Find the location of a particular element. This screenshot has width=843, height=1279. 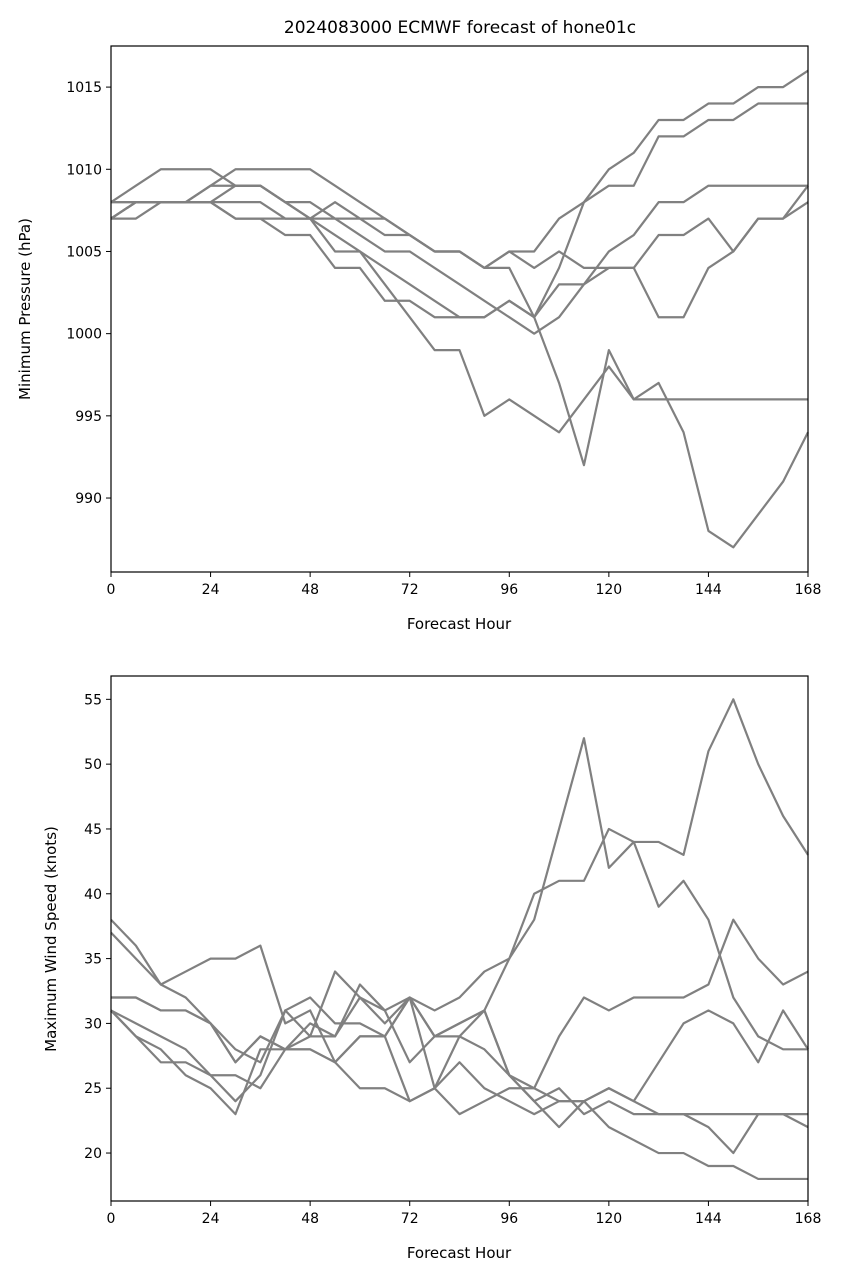

pressure-y-tick-label: 990 is located at coordinates (88, 499).